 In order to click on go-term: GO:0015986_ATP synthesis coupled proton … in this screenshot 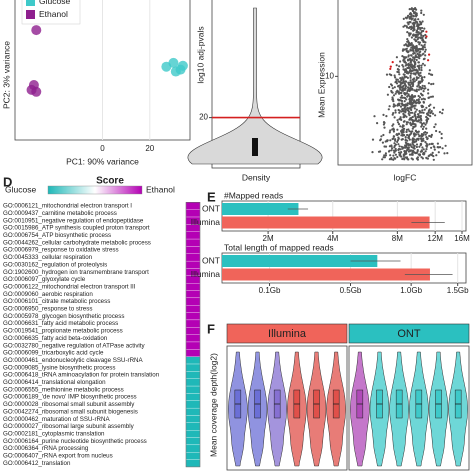, I will do `click(76, 228)`.